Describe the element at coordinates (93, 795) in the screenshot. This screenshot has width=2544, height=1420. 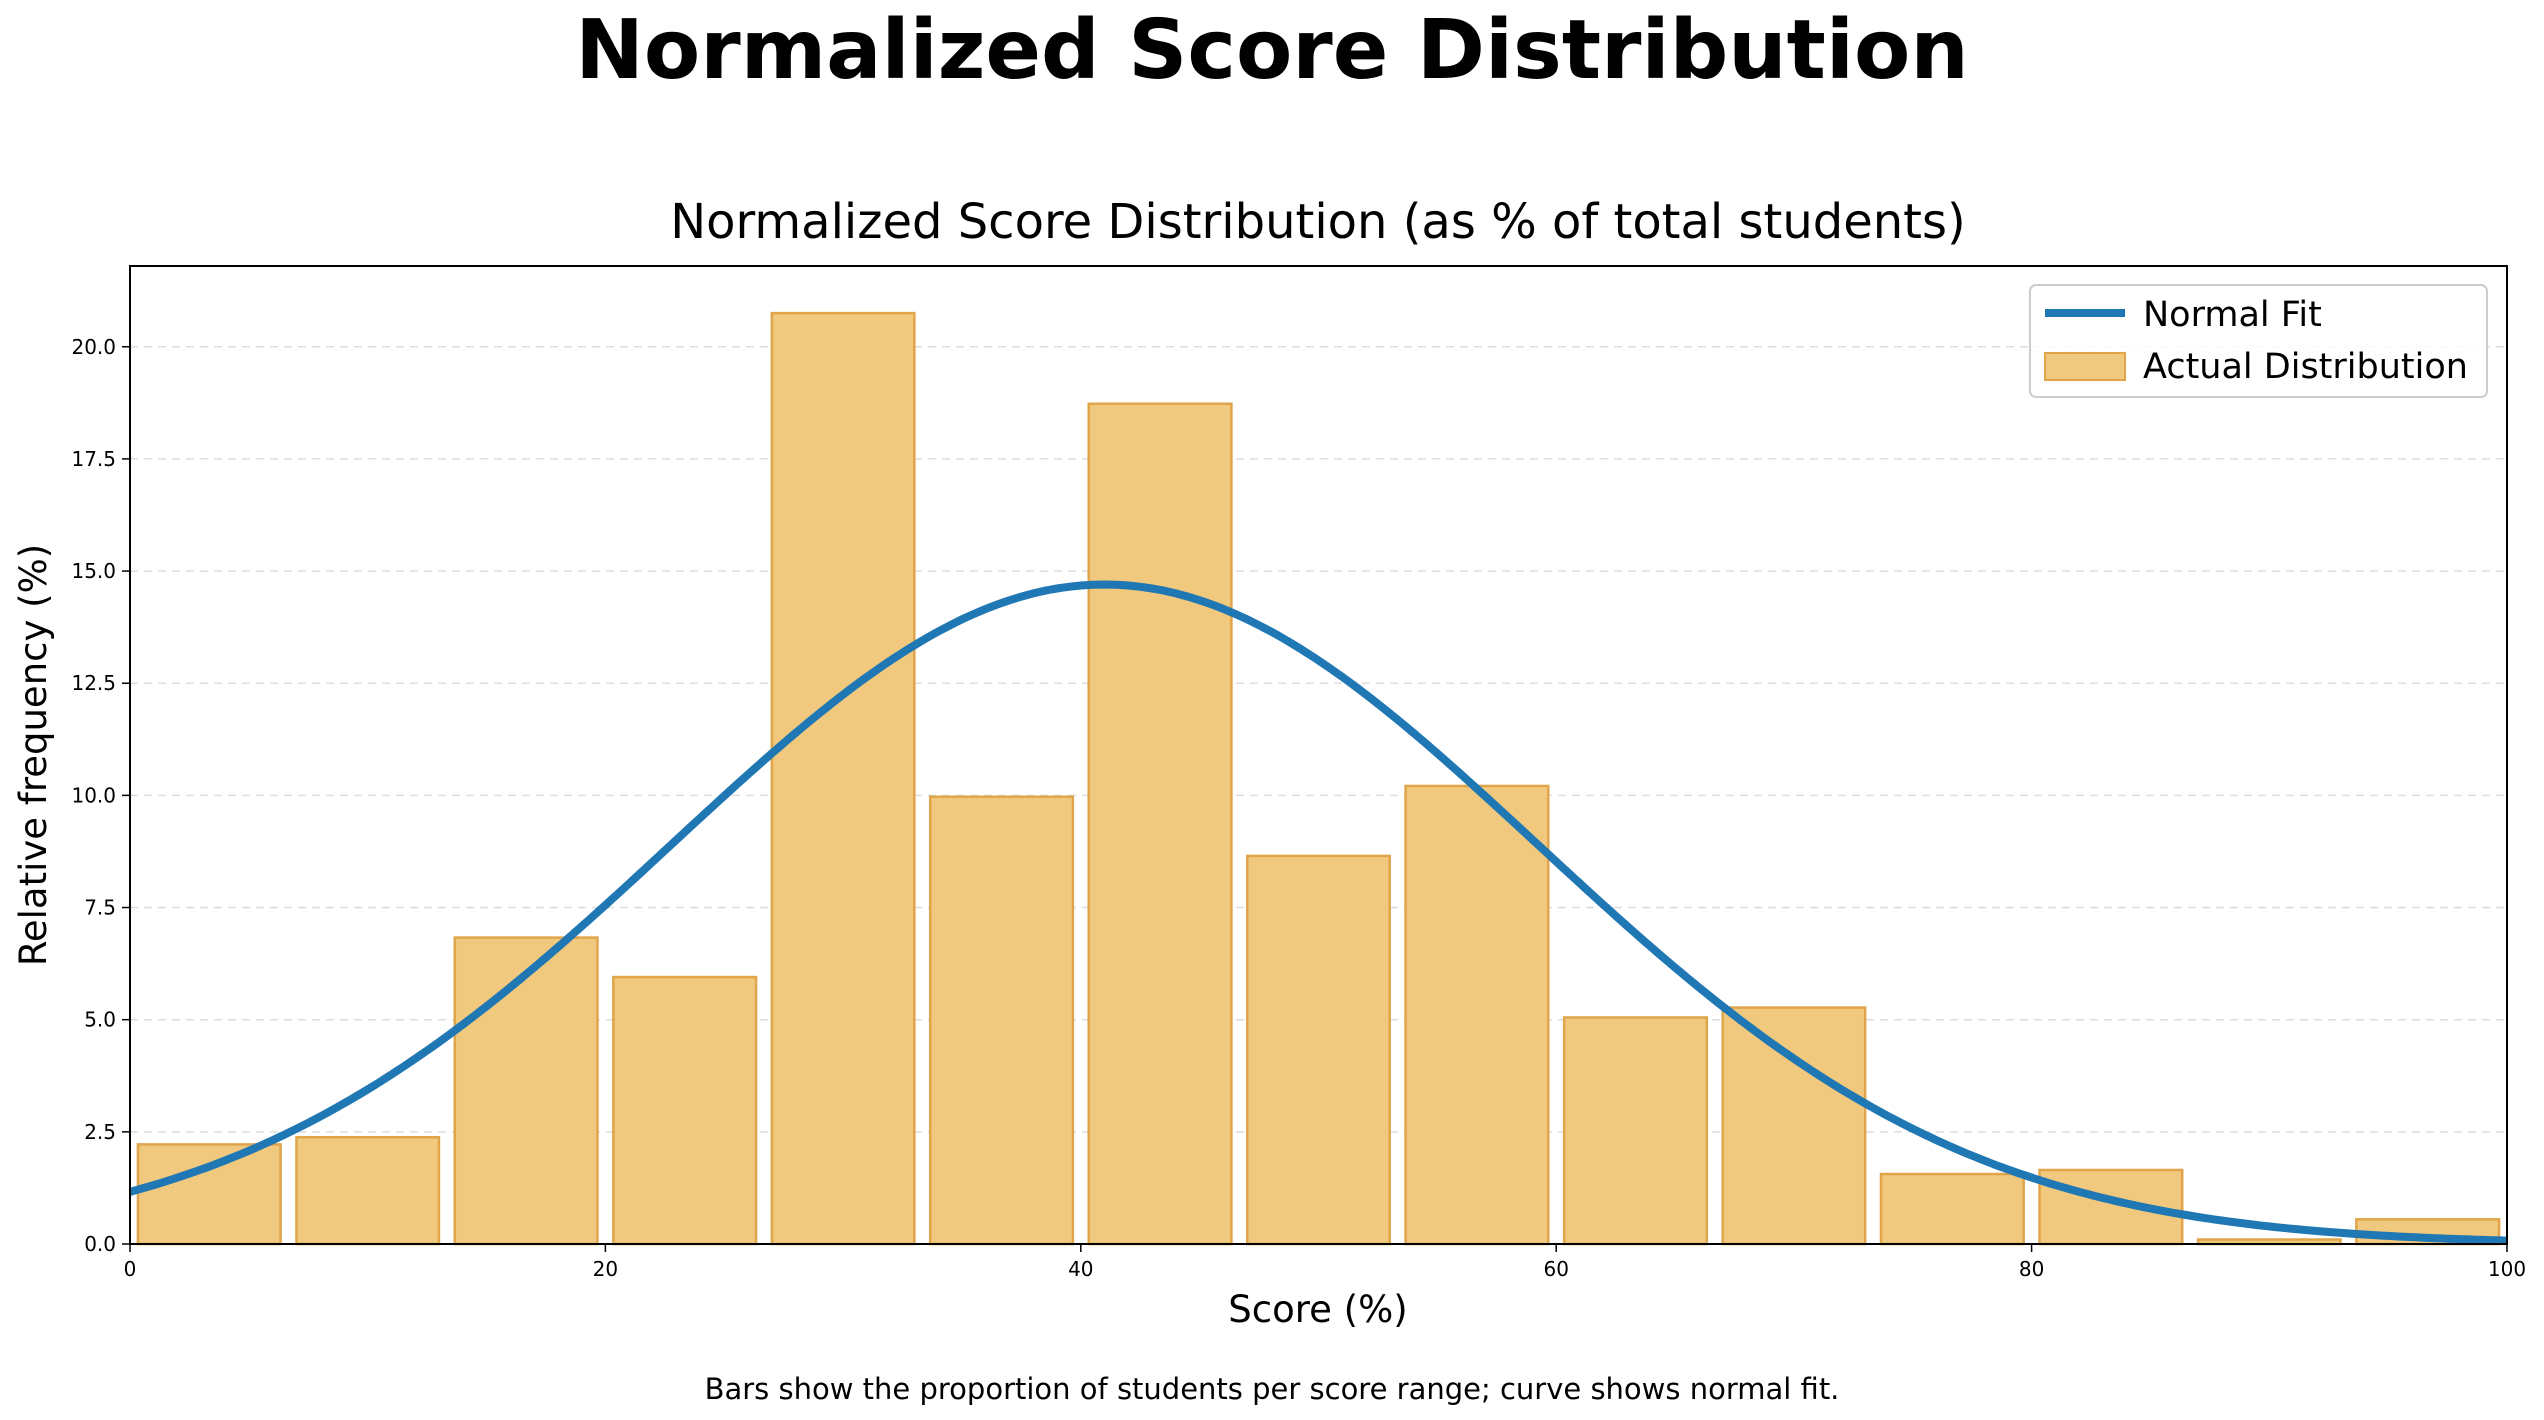
I see `y-tick-label: 10.0` at that location.